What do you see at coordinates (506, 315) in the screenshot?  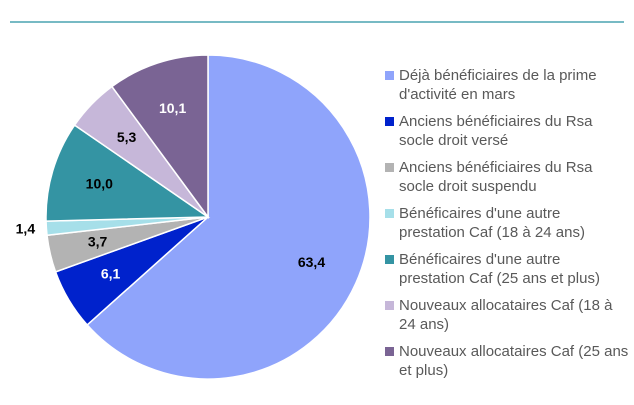 I see `legend-label: Nouveaux allocataires Caf (18 à 24 ans)` at bounding box center [506, 315].